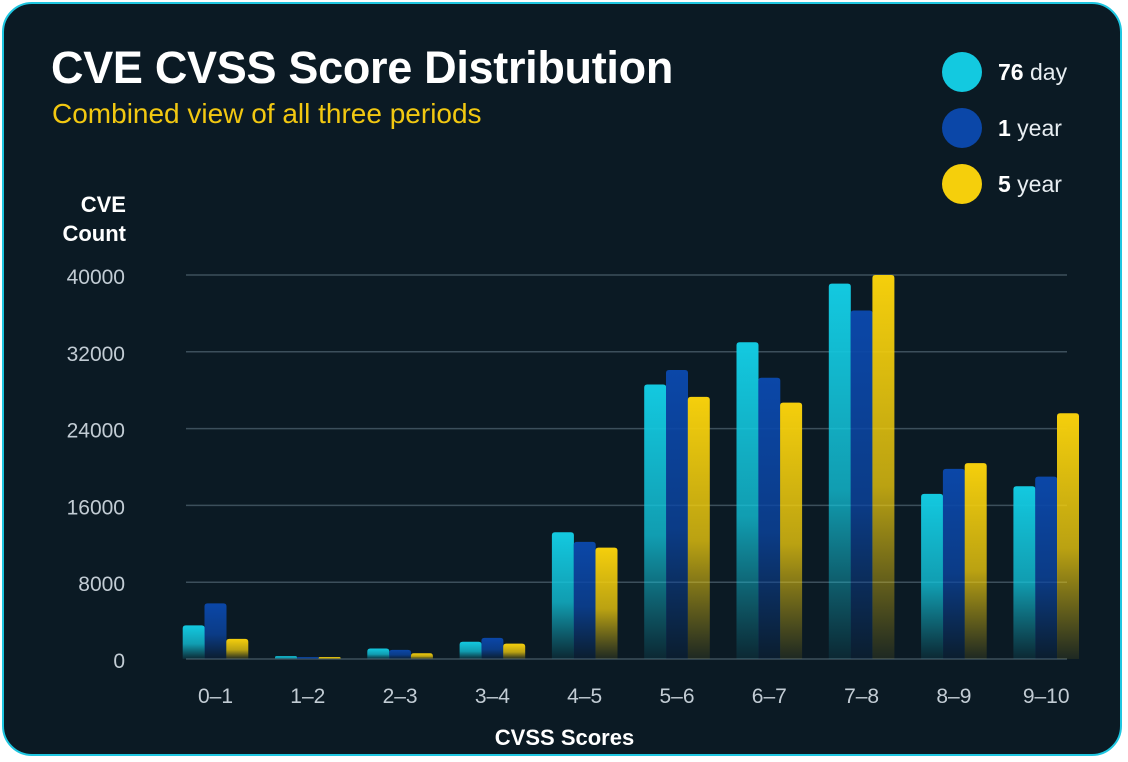 This screenshot has height=762, width=1128. I want to click on legend-label-5-year: 5 year, so click(1030, 183).